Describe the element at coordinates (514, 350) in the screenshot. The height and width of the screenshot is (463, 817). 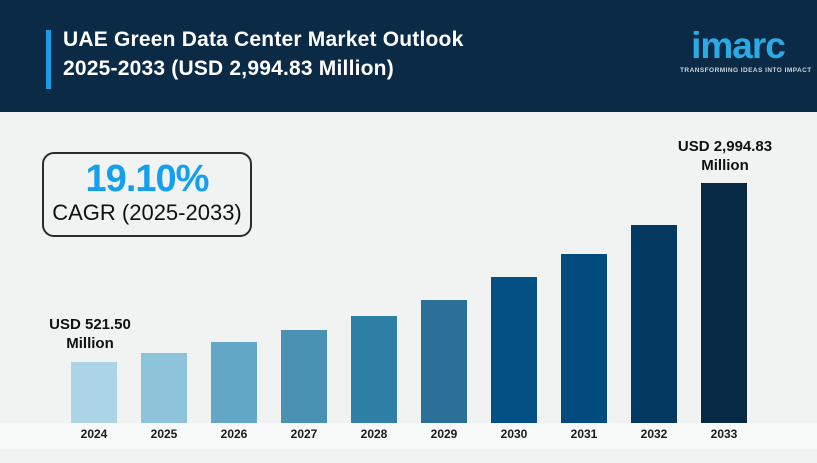
I see `bar-2030` at that location.